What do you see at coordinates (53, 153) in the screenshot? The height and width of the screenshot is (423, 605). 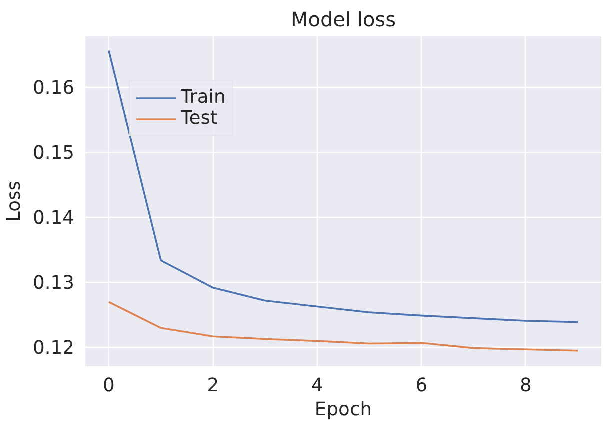 I see `y-tick-label: 0.15` at bounding box center [53, 153].